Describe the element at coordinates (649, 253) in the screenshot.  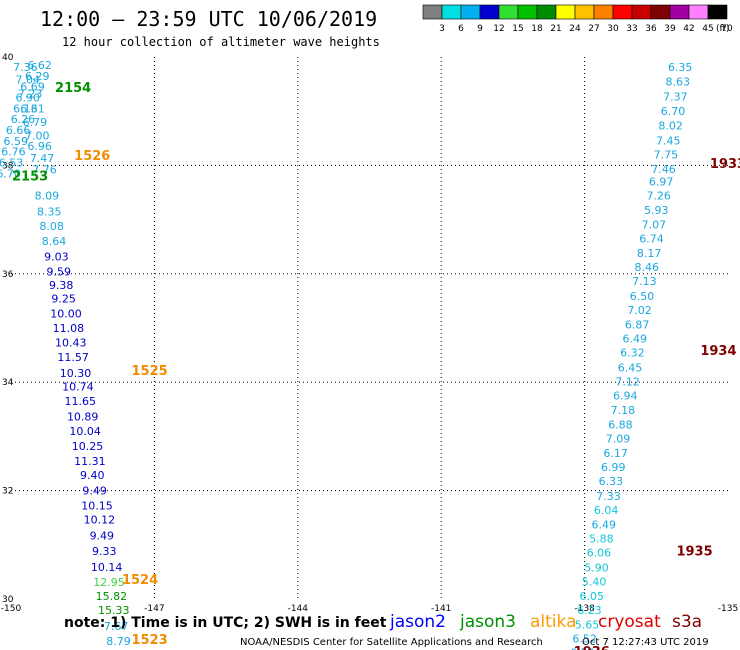
I see `wave-height-value: 8.17` at that location.